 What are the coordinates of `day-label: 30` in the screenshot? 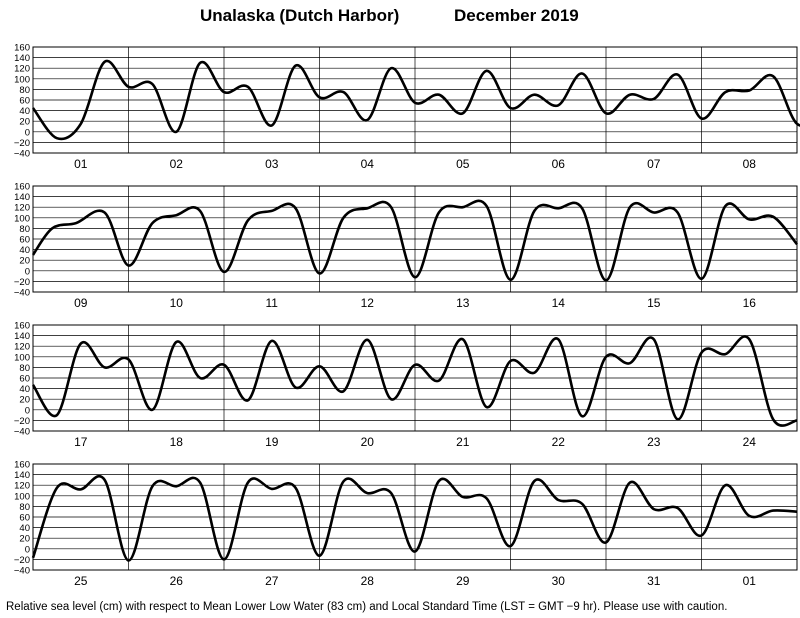 It's located at (559, 581).